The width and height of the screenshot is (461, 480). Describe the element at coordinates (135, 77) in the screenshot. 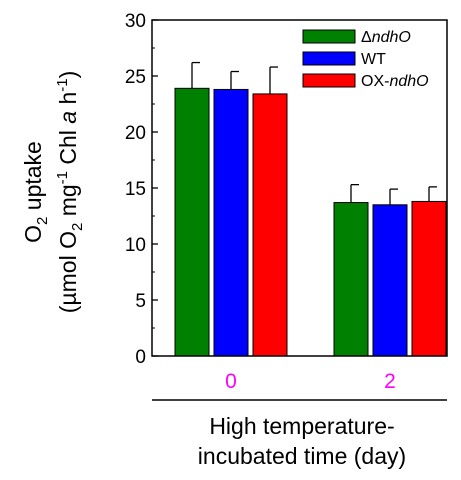

I see `y-tick-label-25: 25` at that location.